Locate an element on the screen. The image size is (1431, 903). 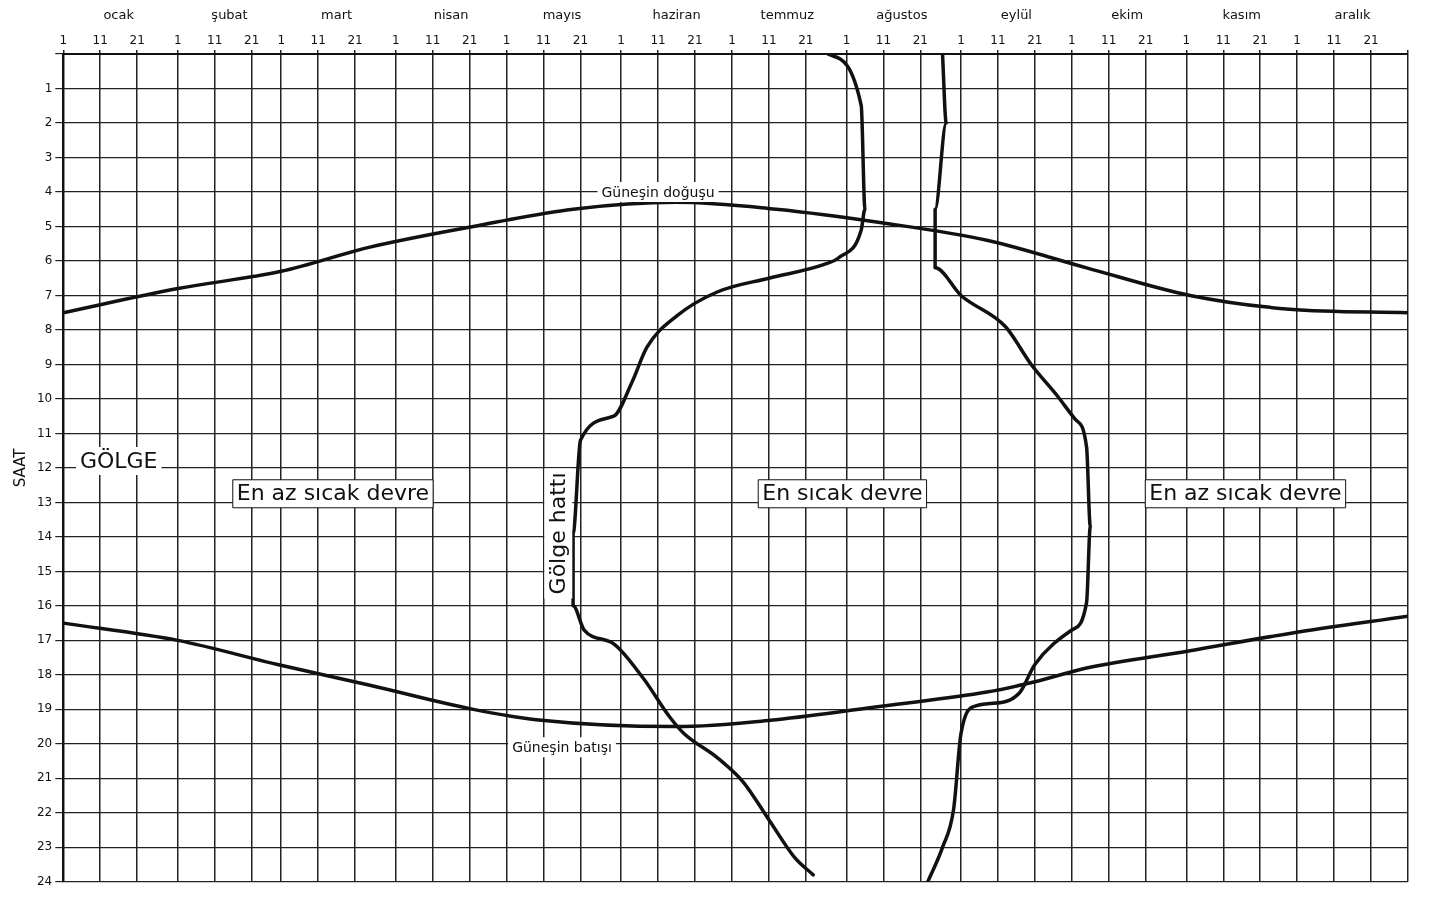
x2-tick-label: ocak is located at coordinates (119, 15).